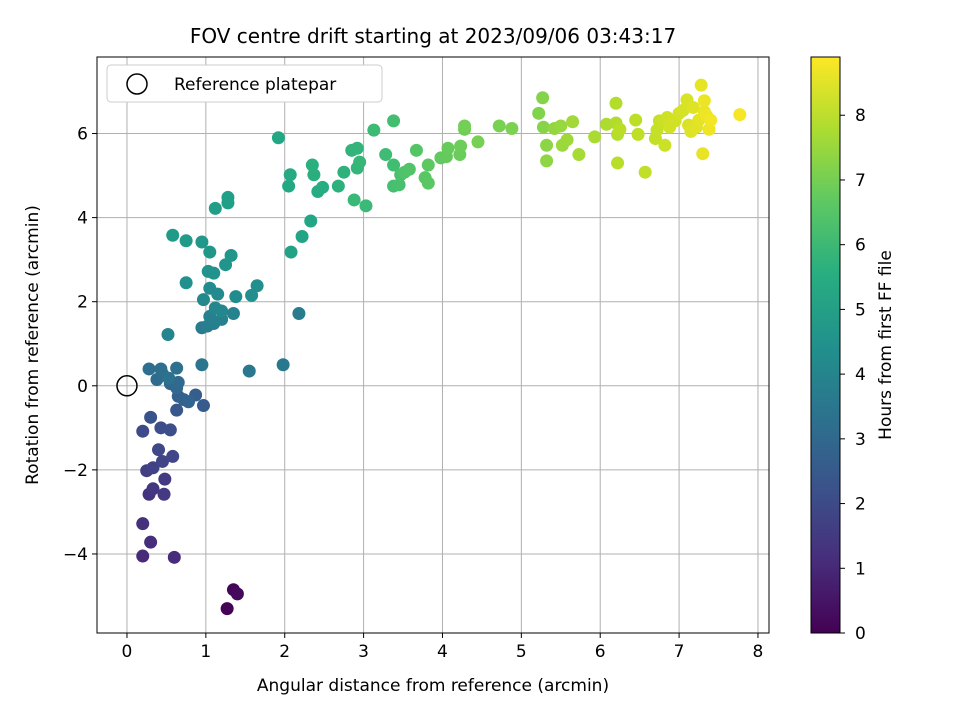 This screenshot has width=960, height=720. I want to click on legend: Reference platepar, so click(244, 83).